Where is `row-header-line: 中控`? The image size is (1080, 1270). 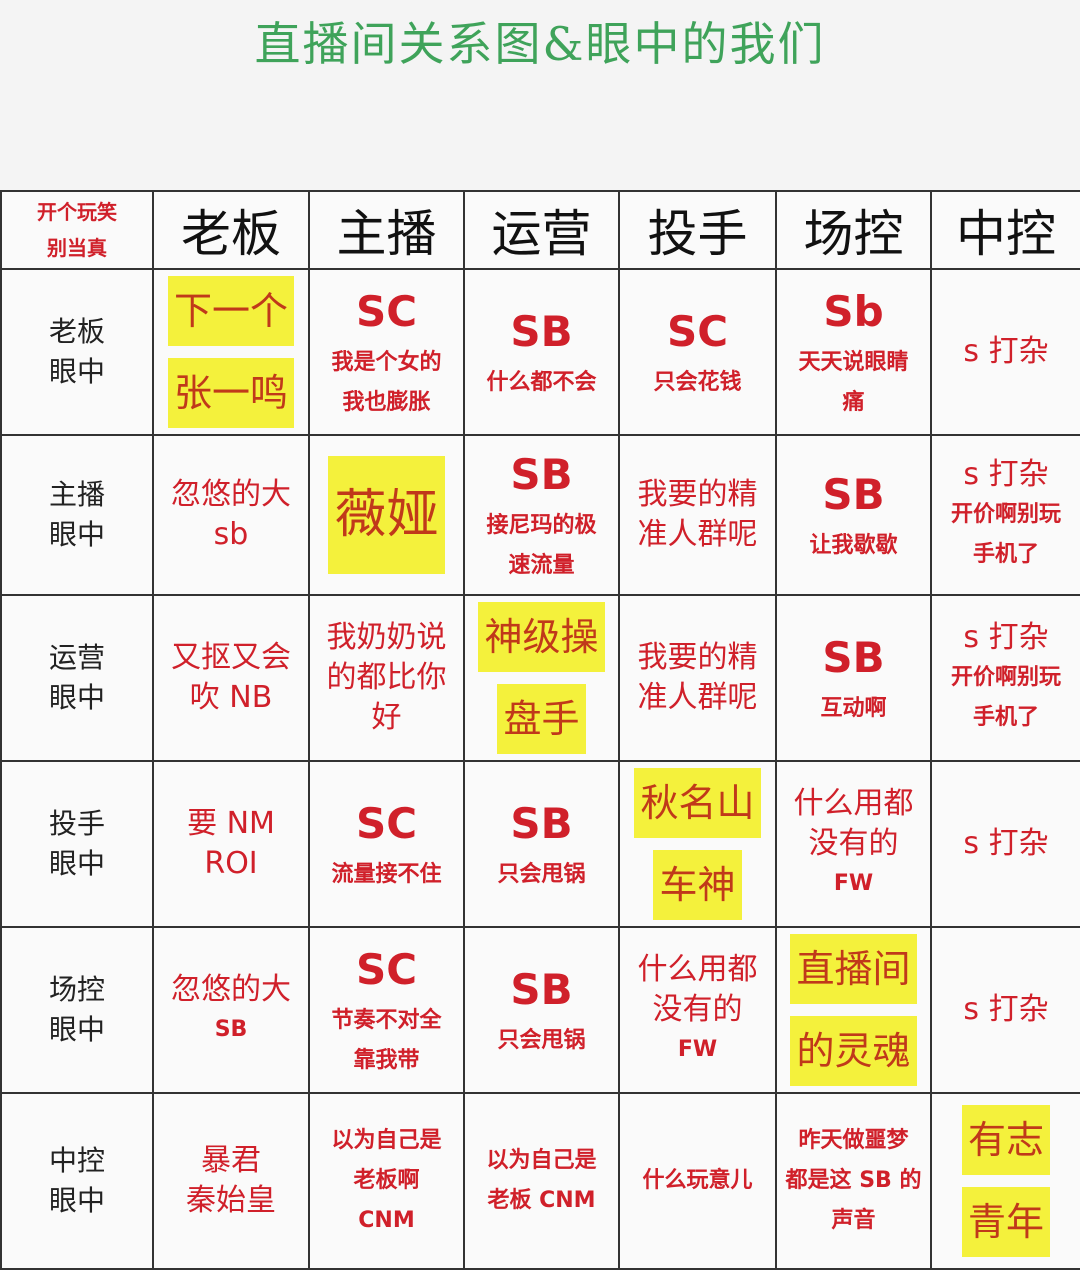
row-header-line: 中控 is located at coordinates (76, 1160).